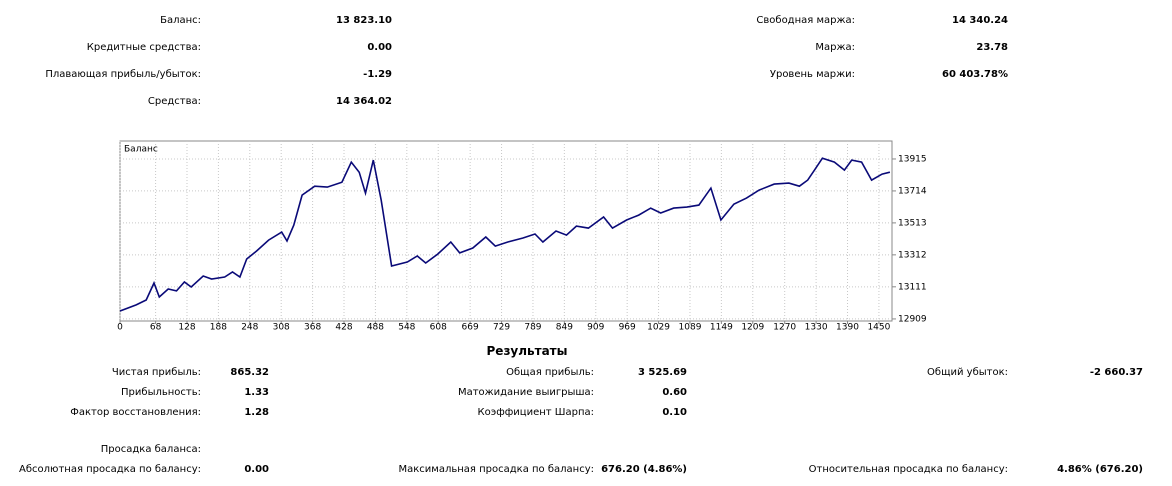  What do you see at coordinates (1116, 372) in the screenshot?
I see `result-value: -2 660.37` at bounding box center [1116, 372].